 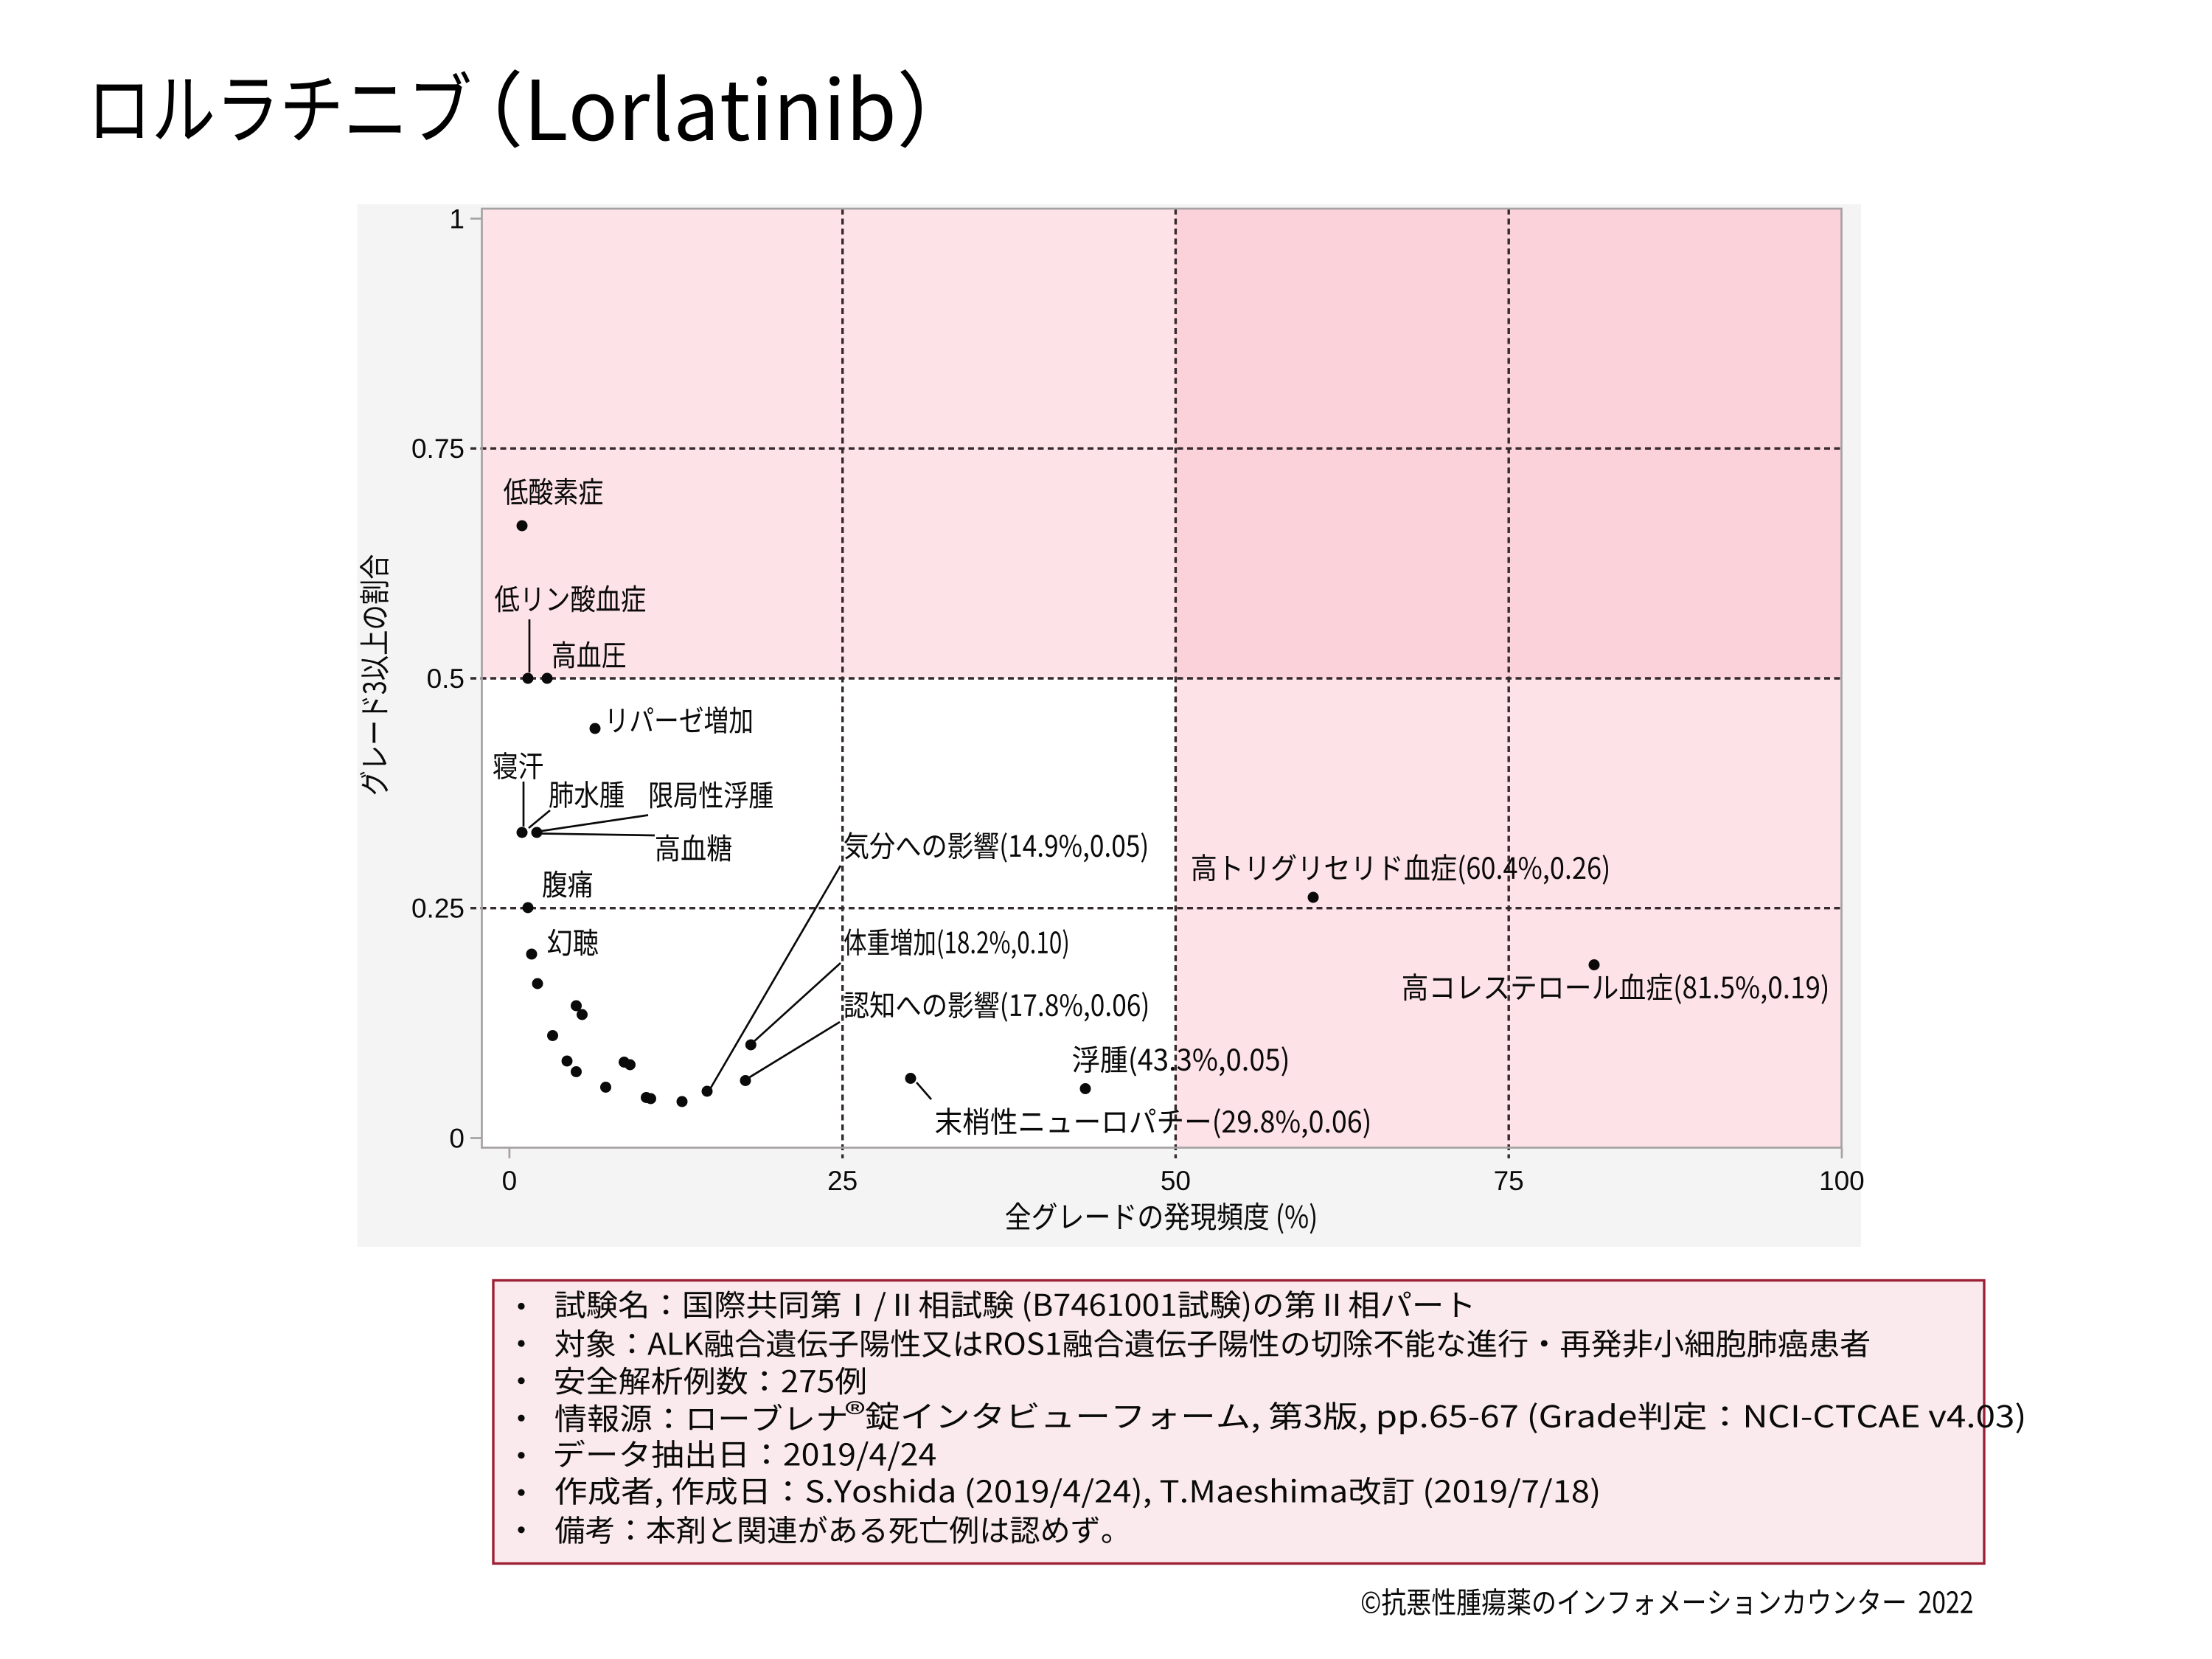 What do you see at coordinates (457, 219) in the screenshot?
I see `svg-text: 1` at bounding box center [457, 219].